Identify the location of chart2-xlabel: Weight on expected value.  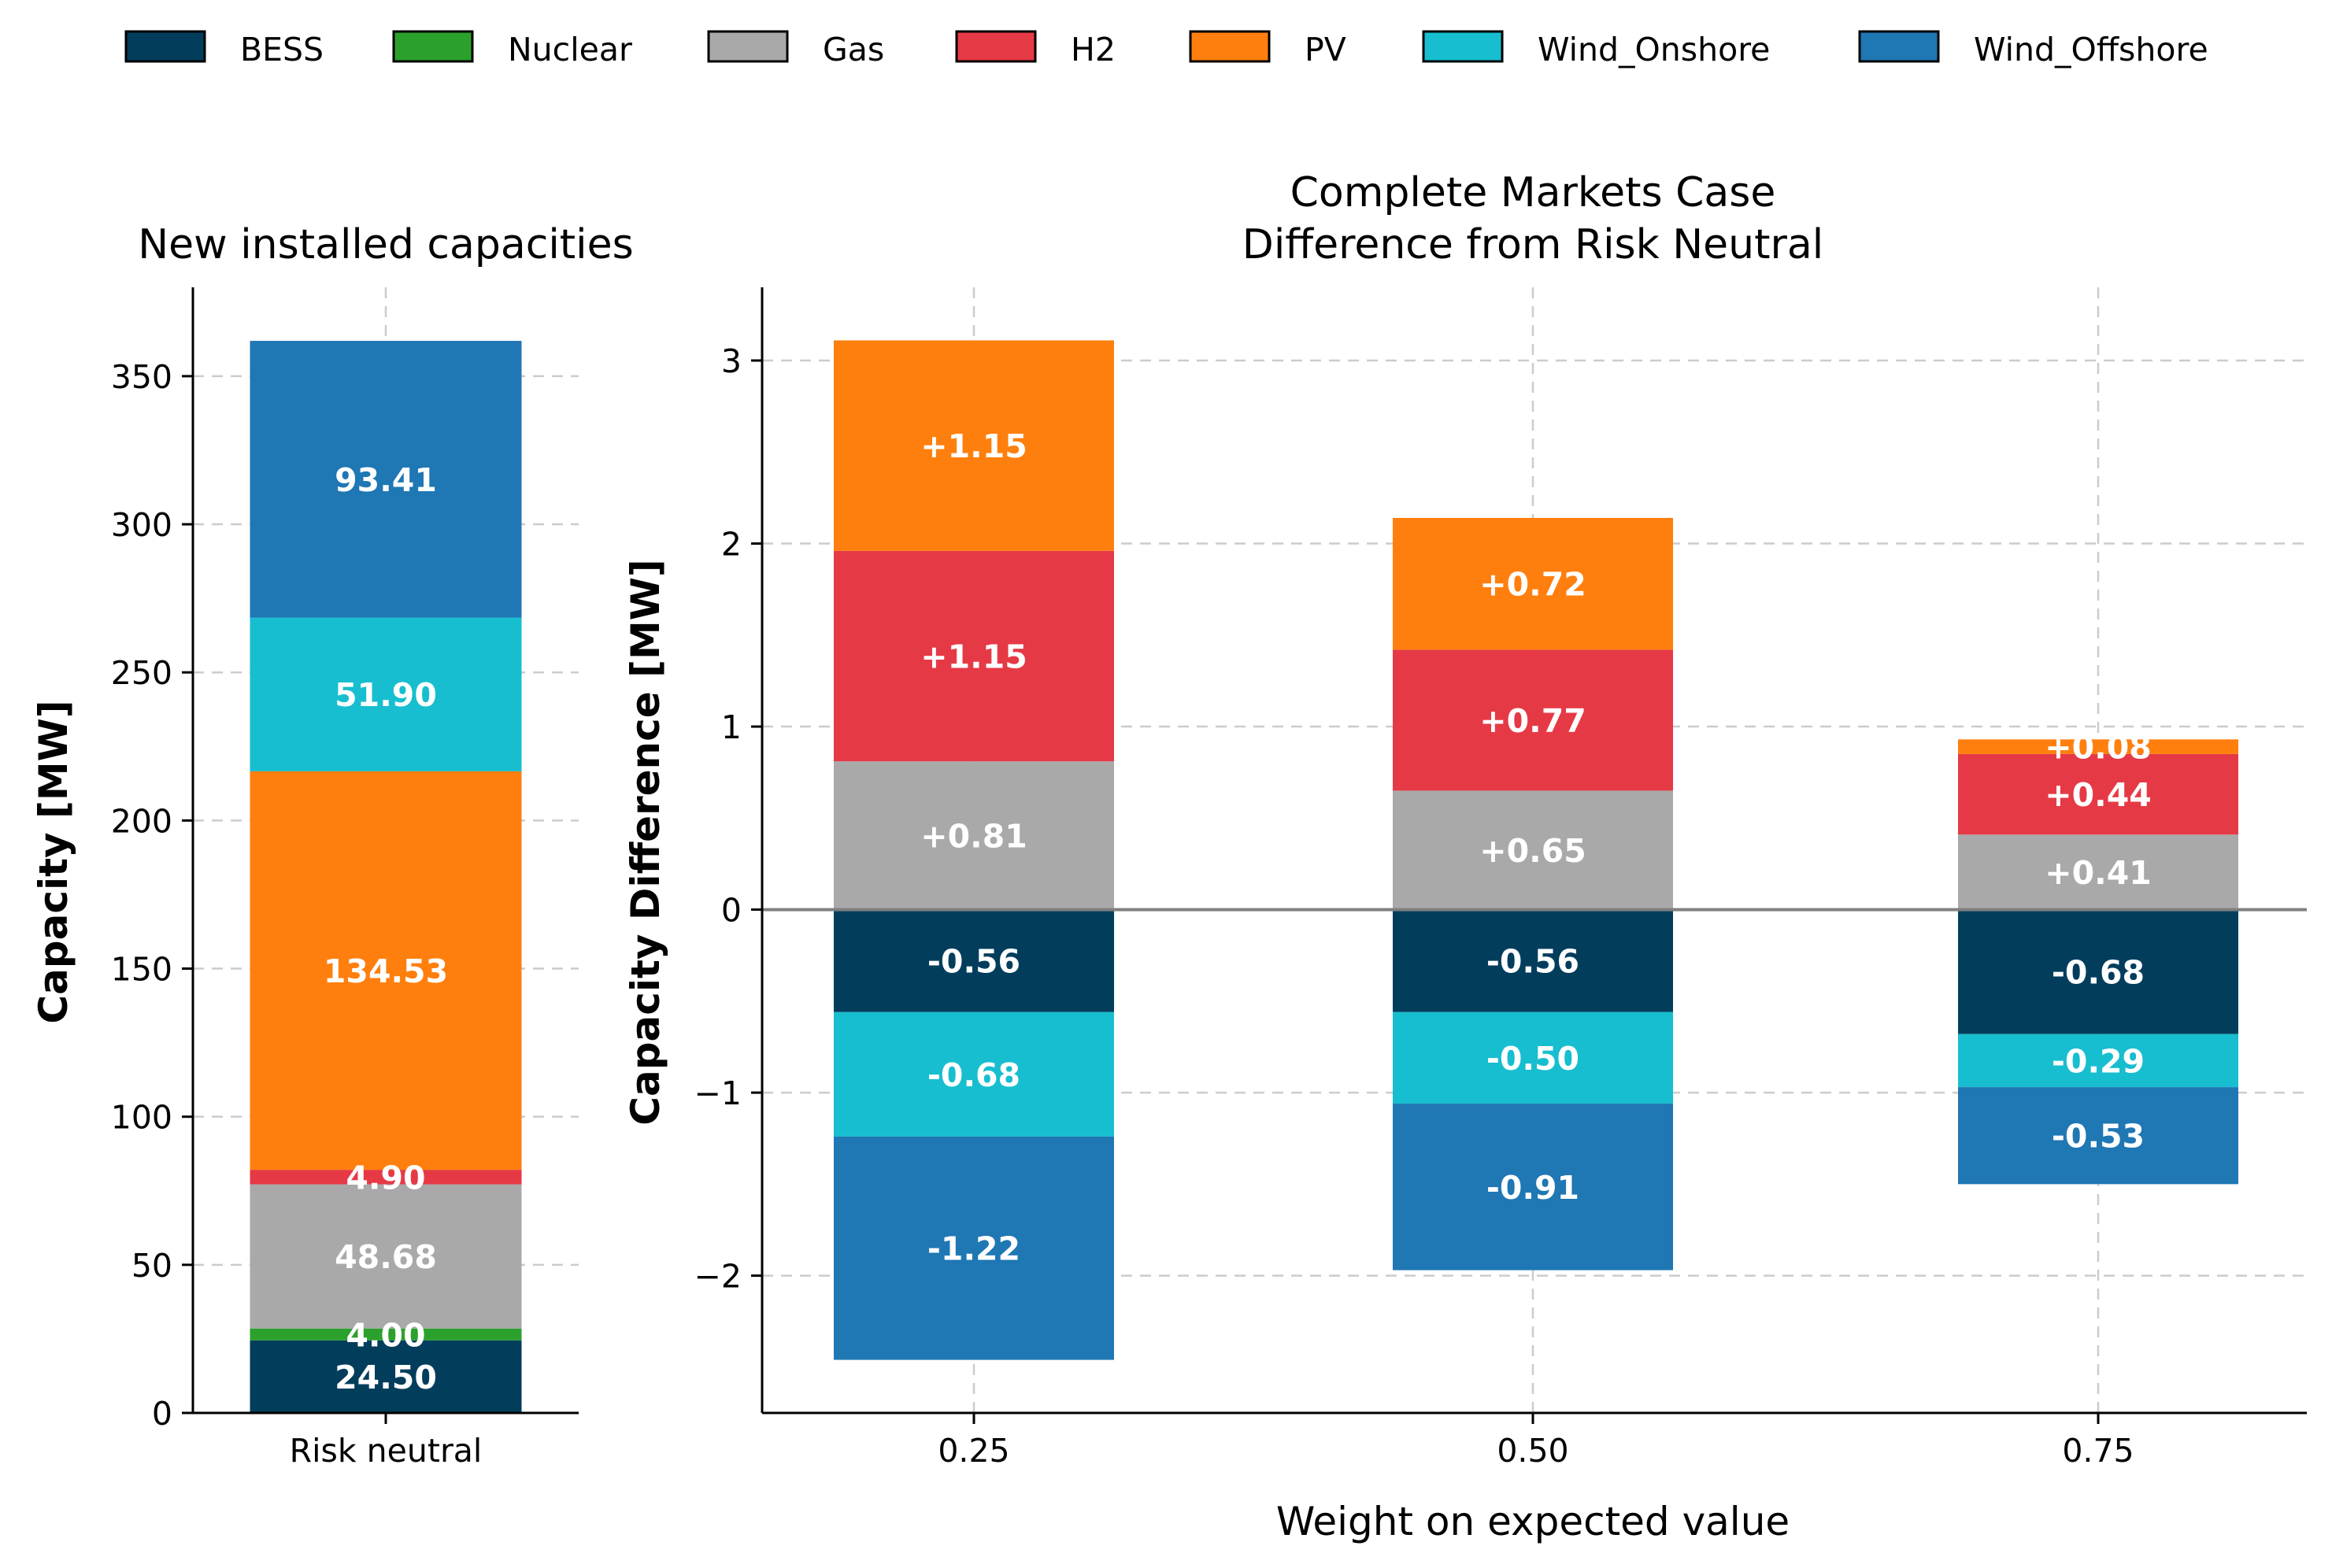
(1533, 1522).